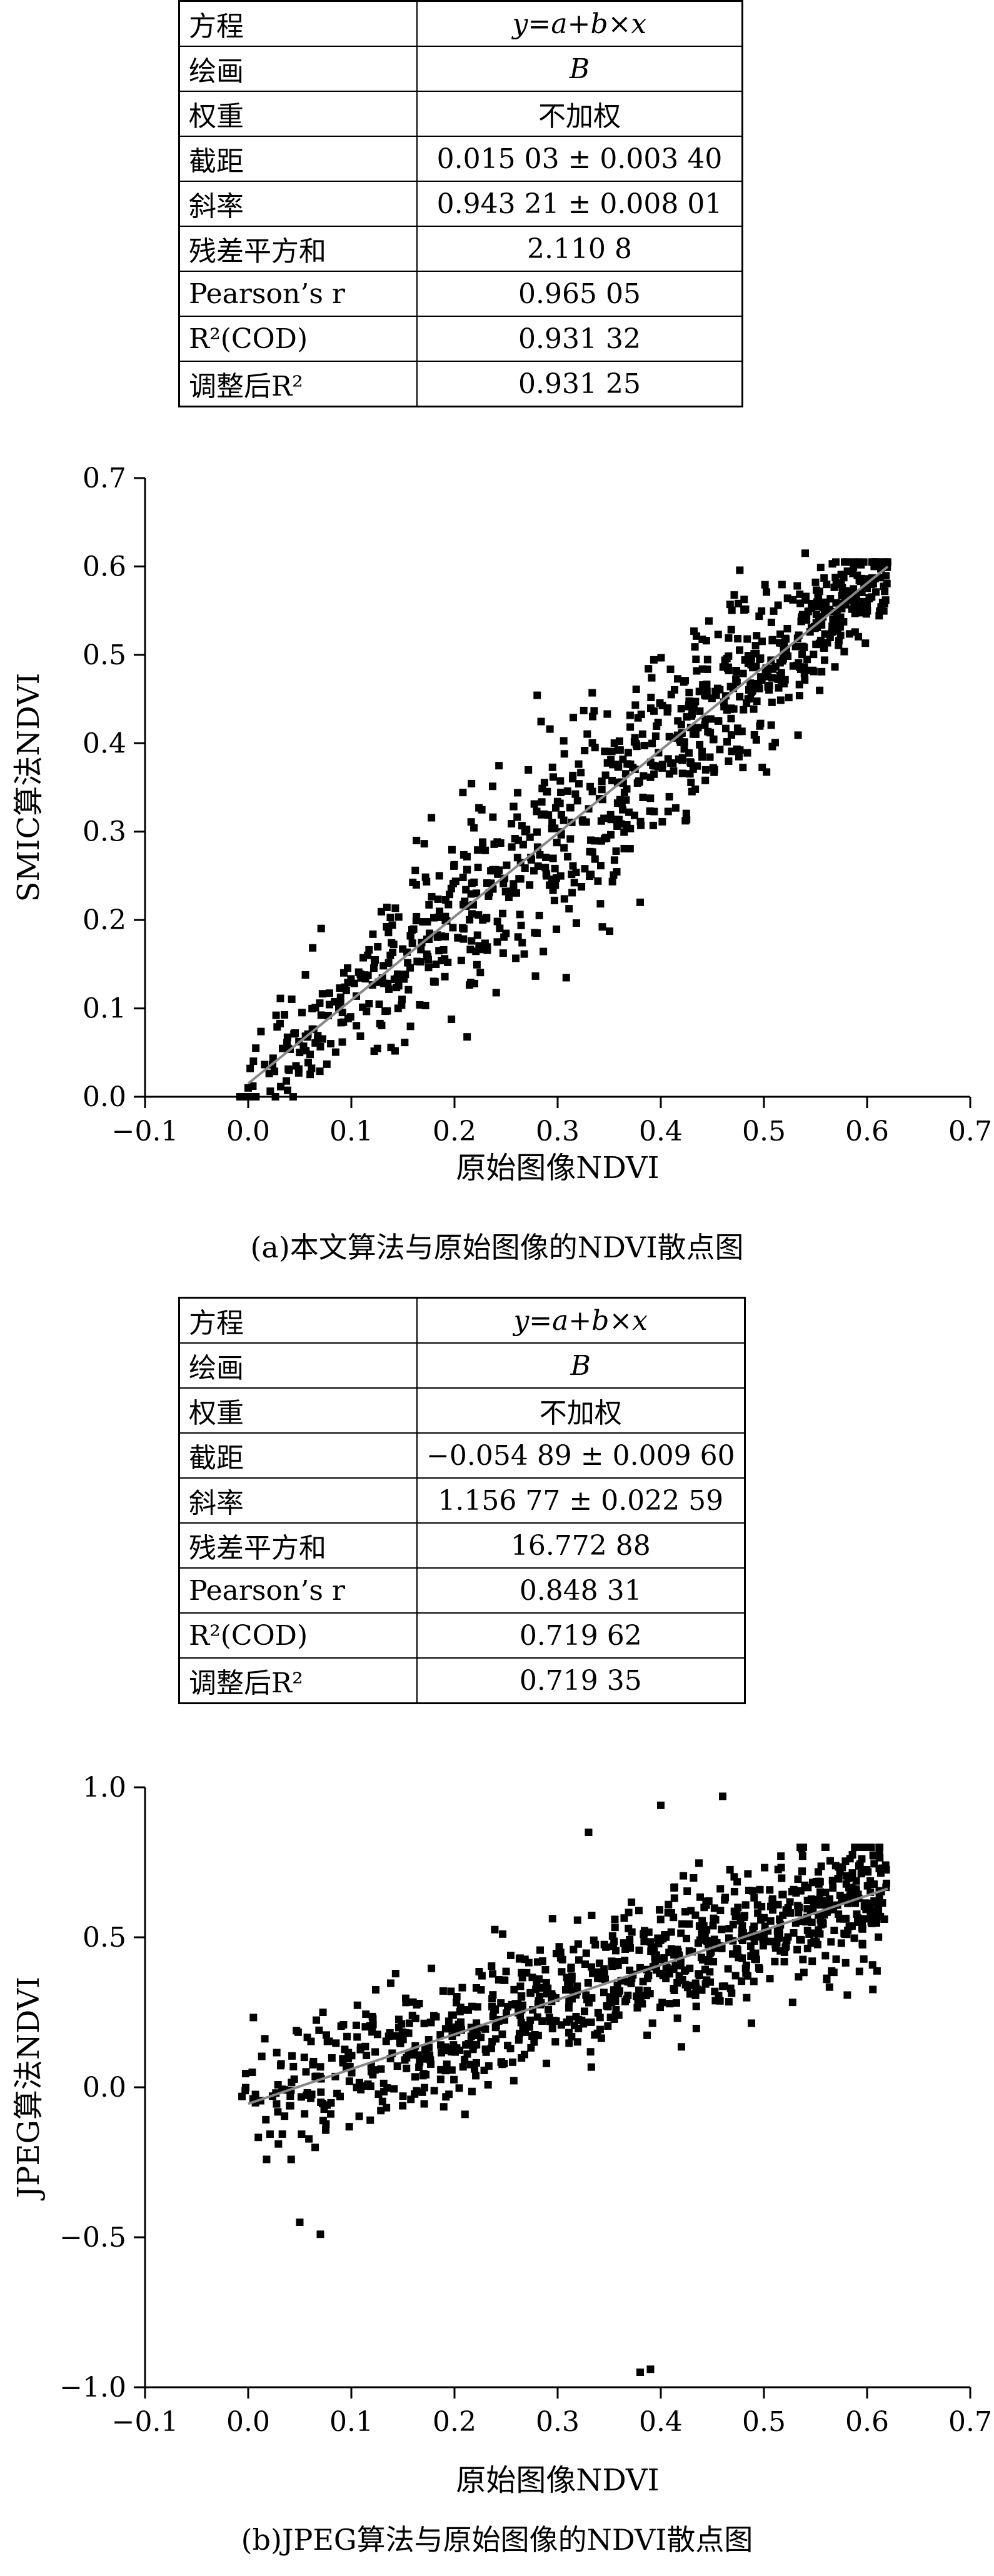 The width and height of the screenshot is (994, 2576). Describe the element at coordinates (298, 1320) in the screenshot. I see `row-key: 方程` at that location.